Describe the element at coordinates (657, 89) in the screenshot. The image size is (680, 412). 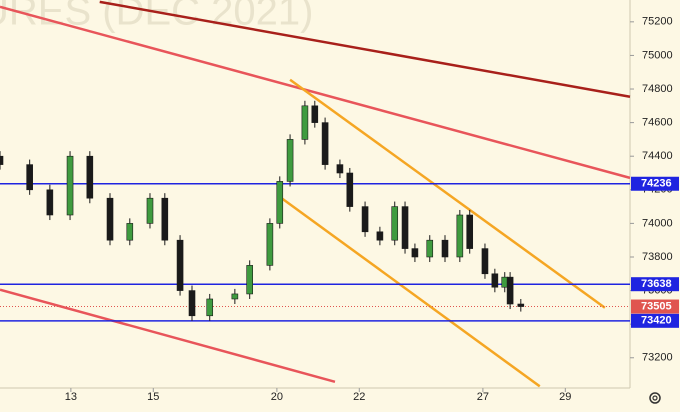
I see `y-tick-label: 74800` at that location.